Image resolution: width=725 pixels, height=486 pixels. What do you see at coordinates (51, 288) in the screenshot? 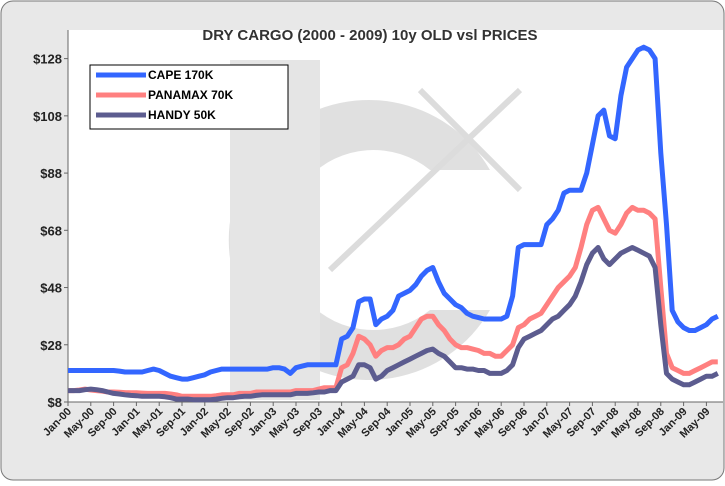
I see `y-tick-label: $48` at bounding box center [51, 288].